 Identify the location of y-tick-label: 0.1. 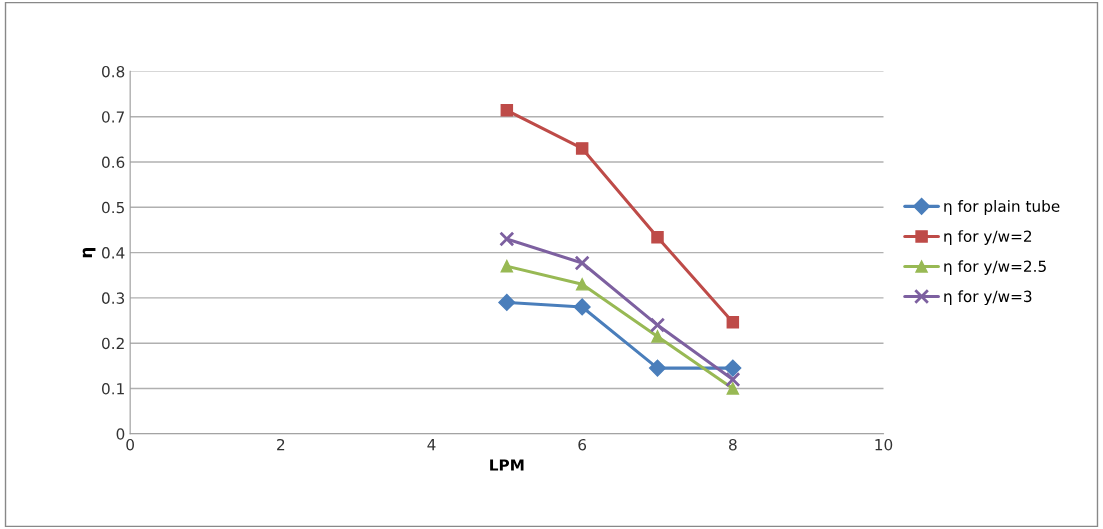
(113, 388).